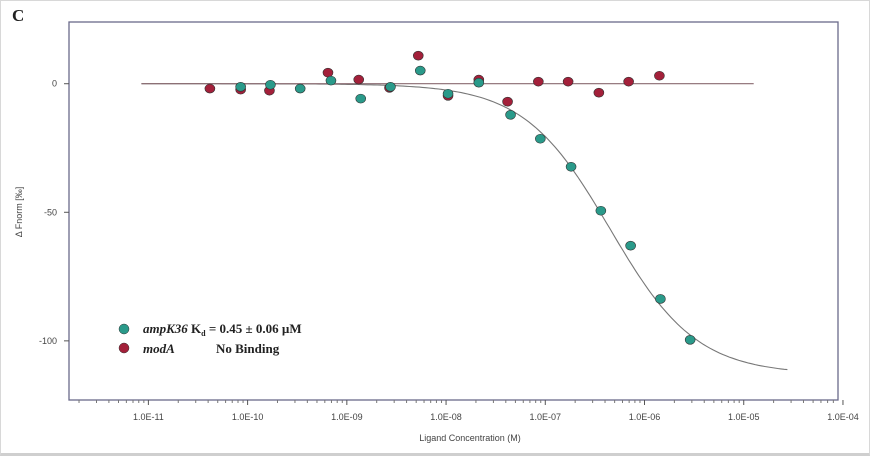 This screenshot has height=458, width=870. Describe the element at coordinates (446, 417) in the screenshot. I see `x-tick-label: 1.0E-08` at that location.